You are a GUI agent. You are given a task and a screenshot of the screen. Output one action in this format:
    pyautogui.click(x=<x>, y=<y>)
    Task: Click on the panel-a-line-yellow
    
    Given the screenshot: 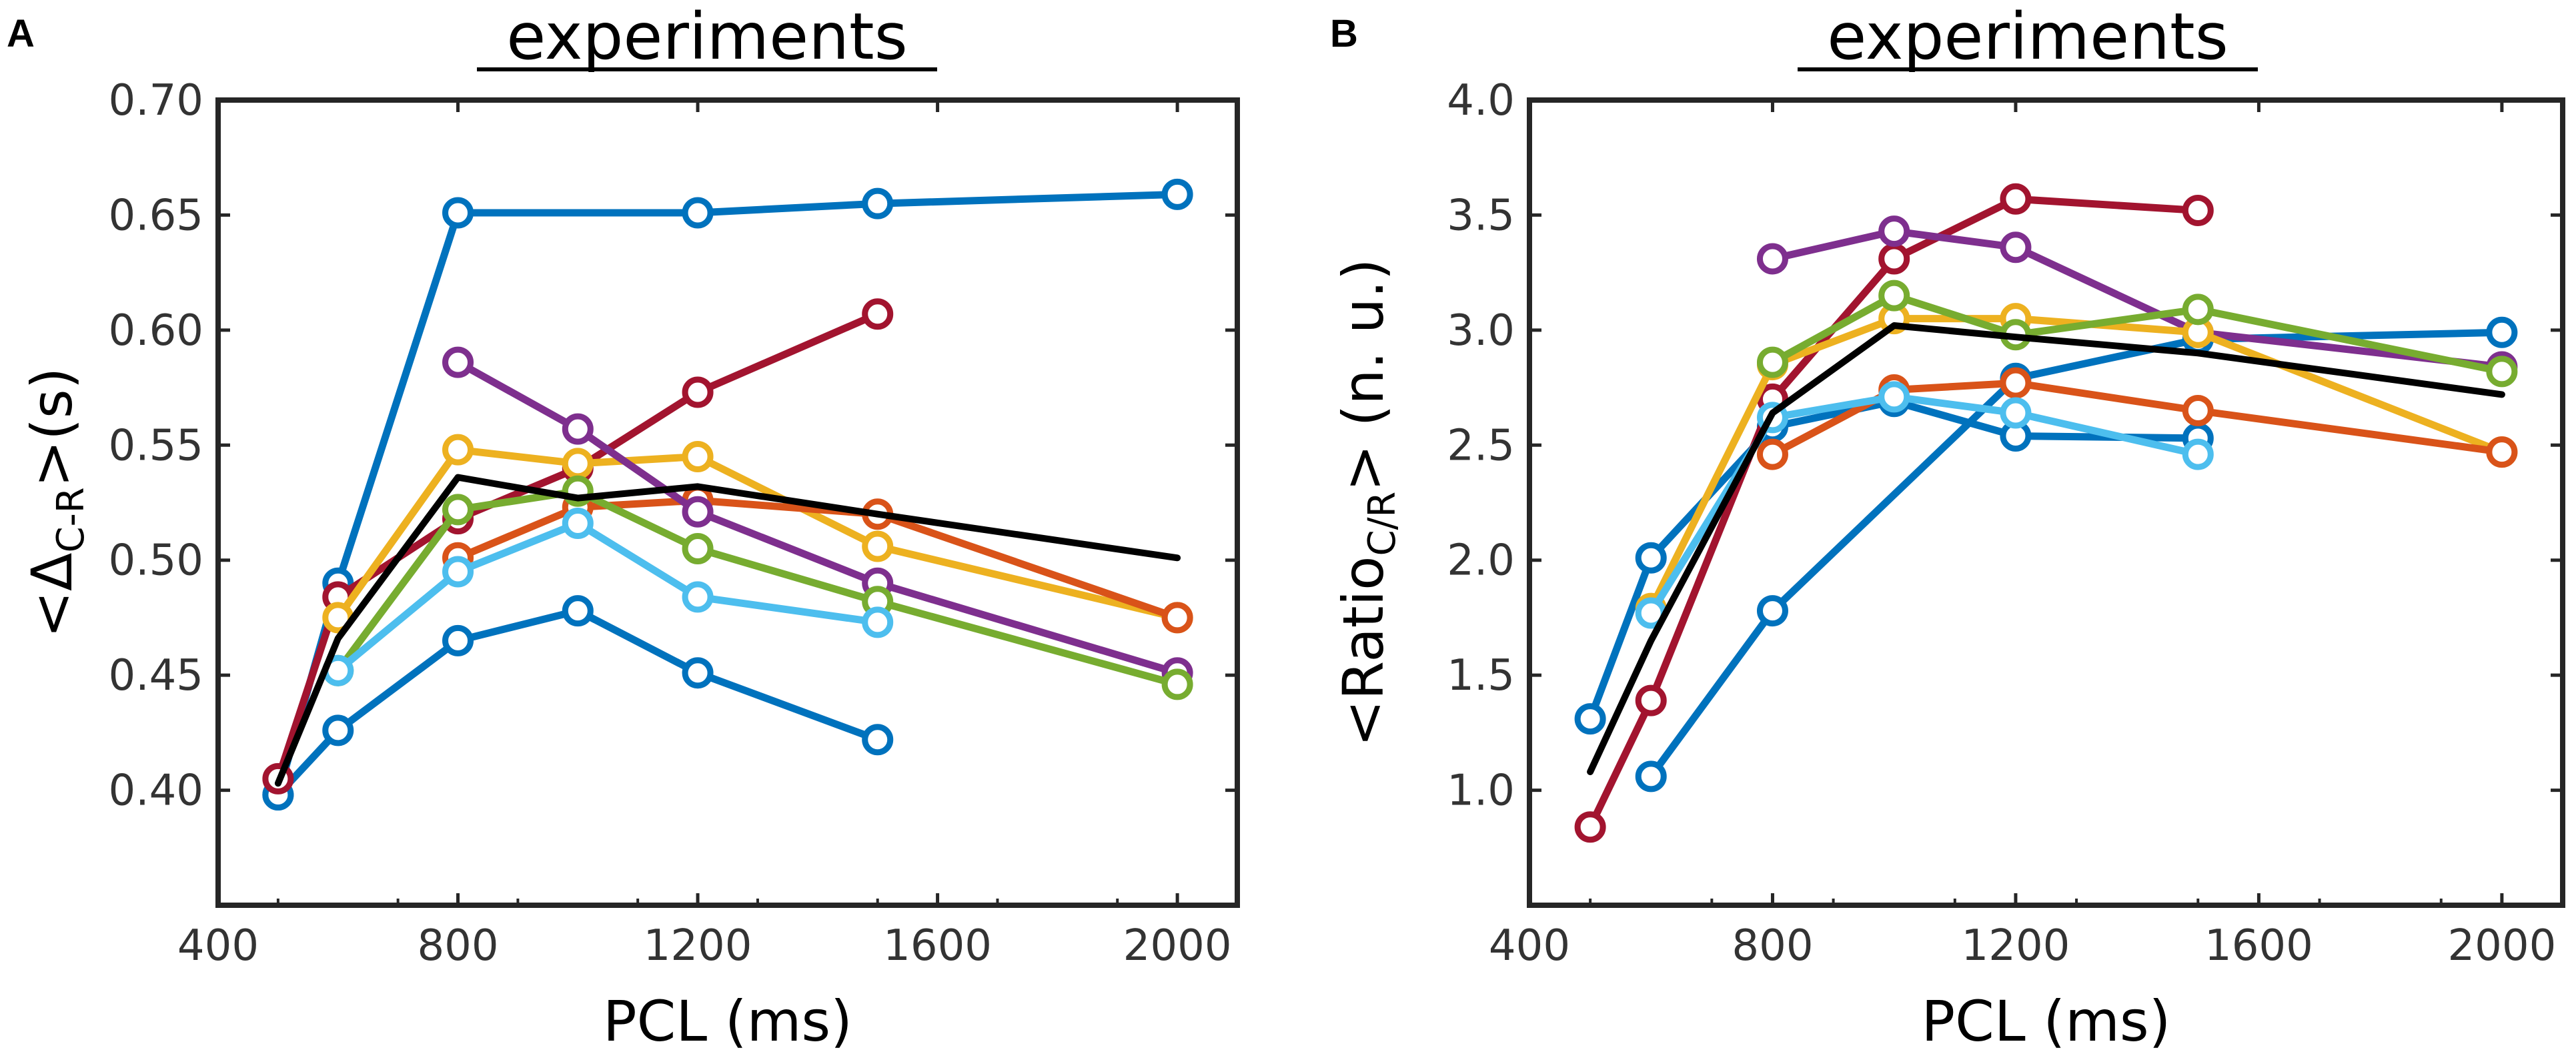 What is the action you would take?
    pyautogui.click(x=757, y=534)
    